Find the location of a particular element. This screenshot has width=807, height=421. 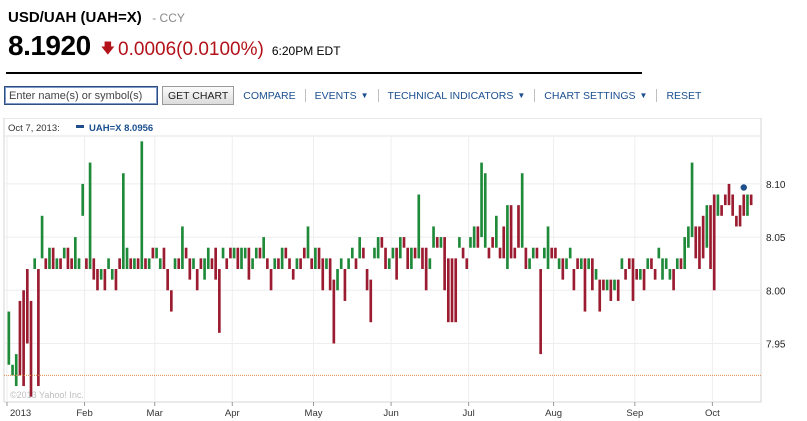

chart-settings-menu: CHART SETTINGS ▼ is located at coordinates (595, 96).